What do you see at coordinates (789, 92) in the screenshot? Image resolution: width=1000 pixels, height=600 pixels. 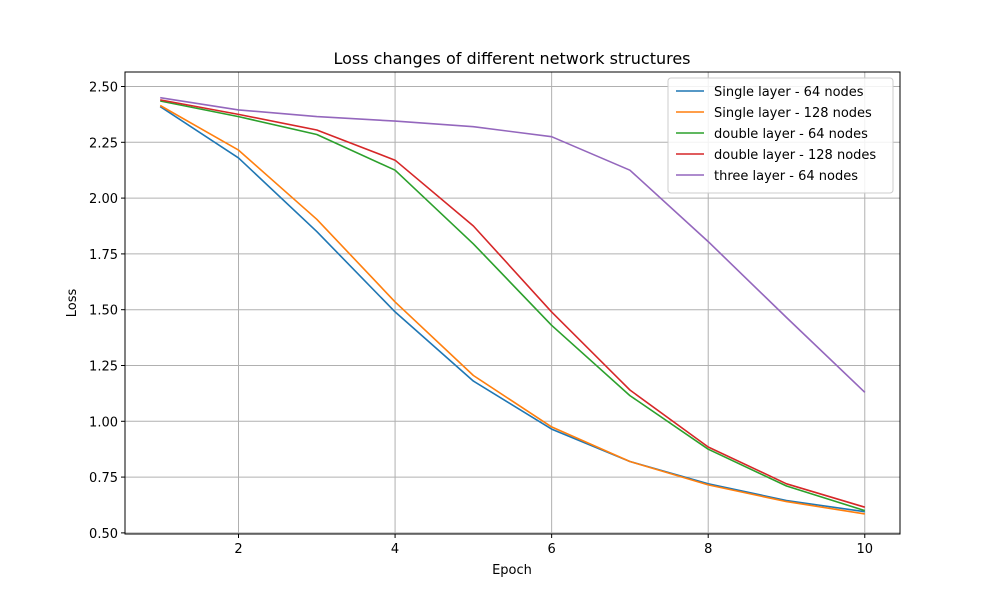 I see `legend-label: Single layer - 64 nodes` at bounding box center [789, 92].